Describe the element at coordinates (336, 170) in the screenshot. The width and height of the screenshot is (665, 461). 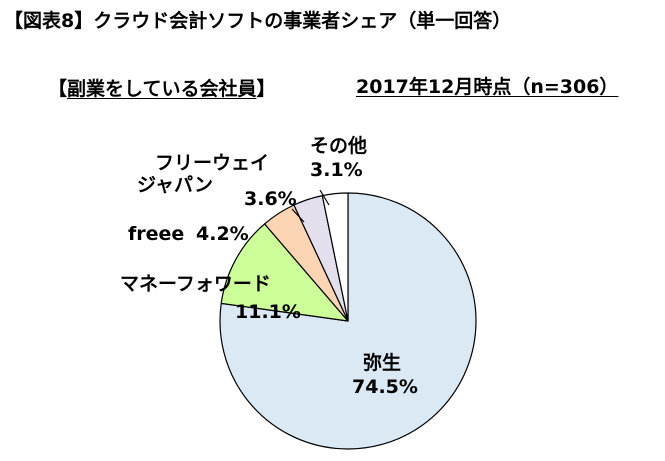
I see `label-other-percent: 3.1%` at that location.